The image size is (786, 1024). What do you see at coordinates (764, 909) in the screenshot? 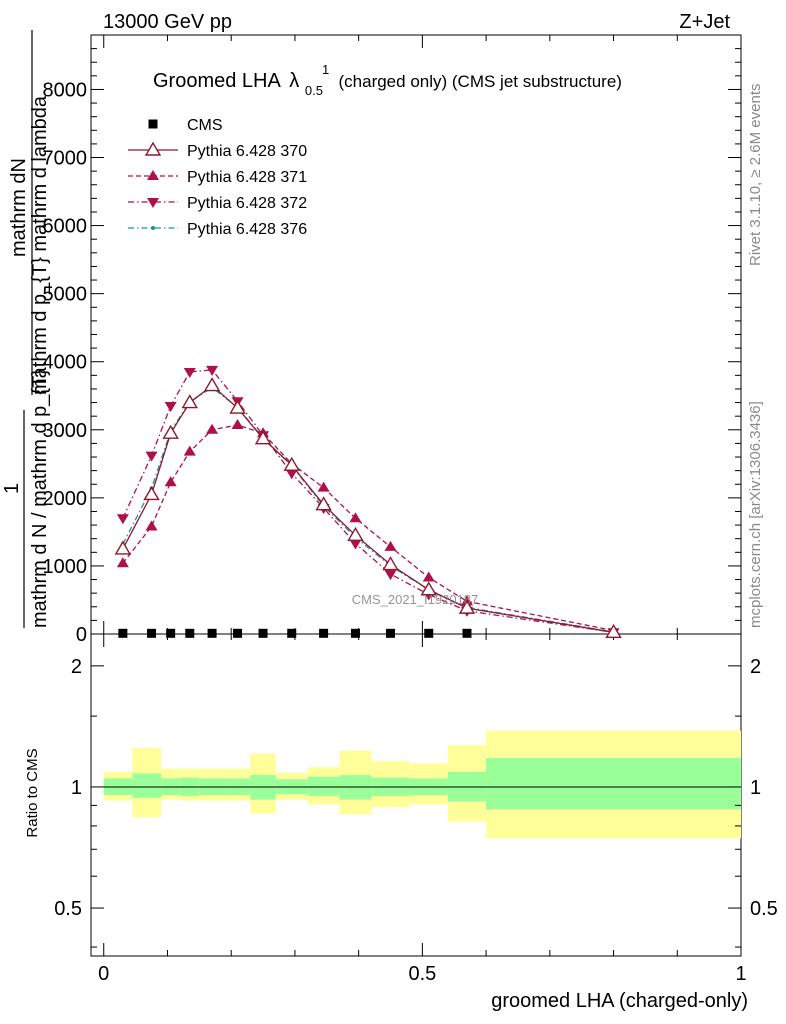
I see `ratio-y-tick-label-right: 0.5` at bounding box center [764, 909].